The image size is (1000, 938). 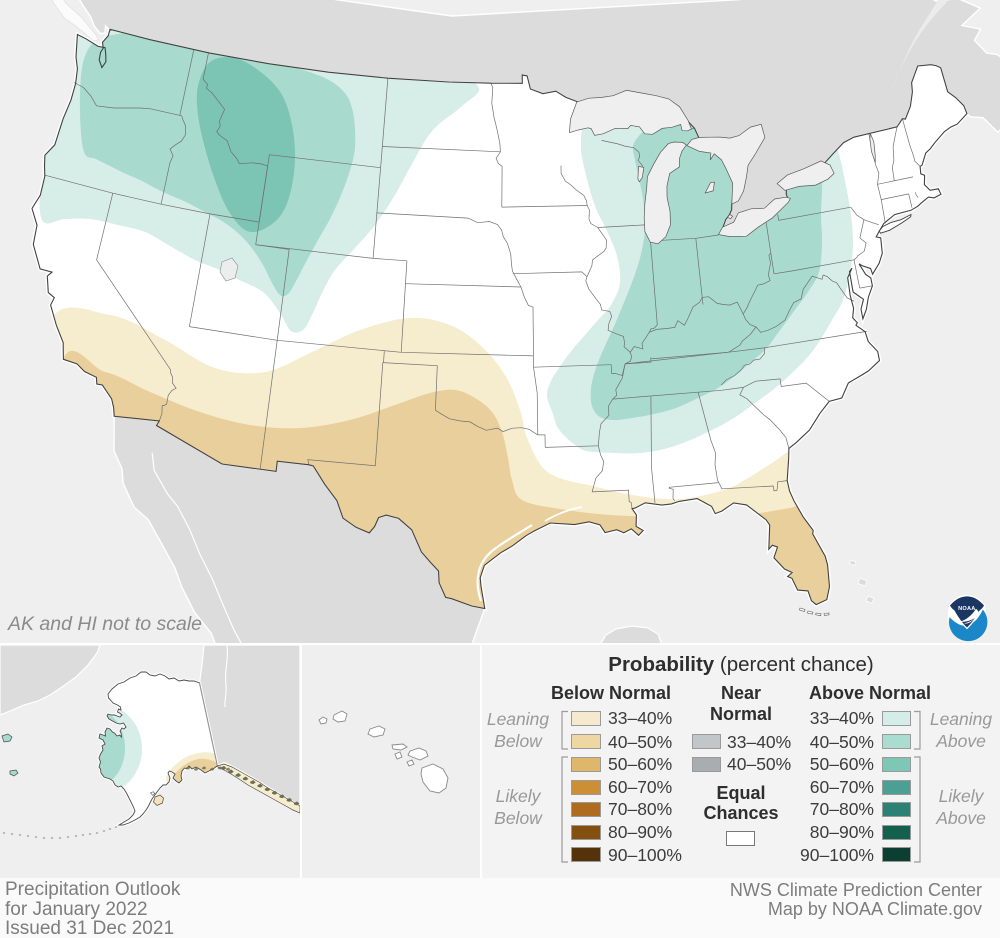 What do you see at coordinates (104, 624) in the screenshot?
I see `svg-text: AK and HI not to scale` at bounding box center [104, 624].